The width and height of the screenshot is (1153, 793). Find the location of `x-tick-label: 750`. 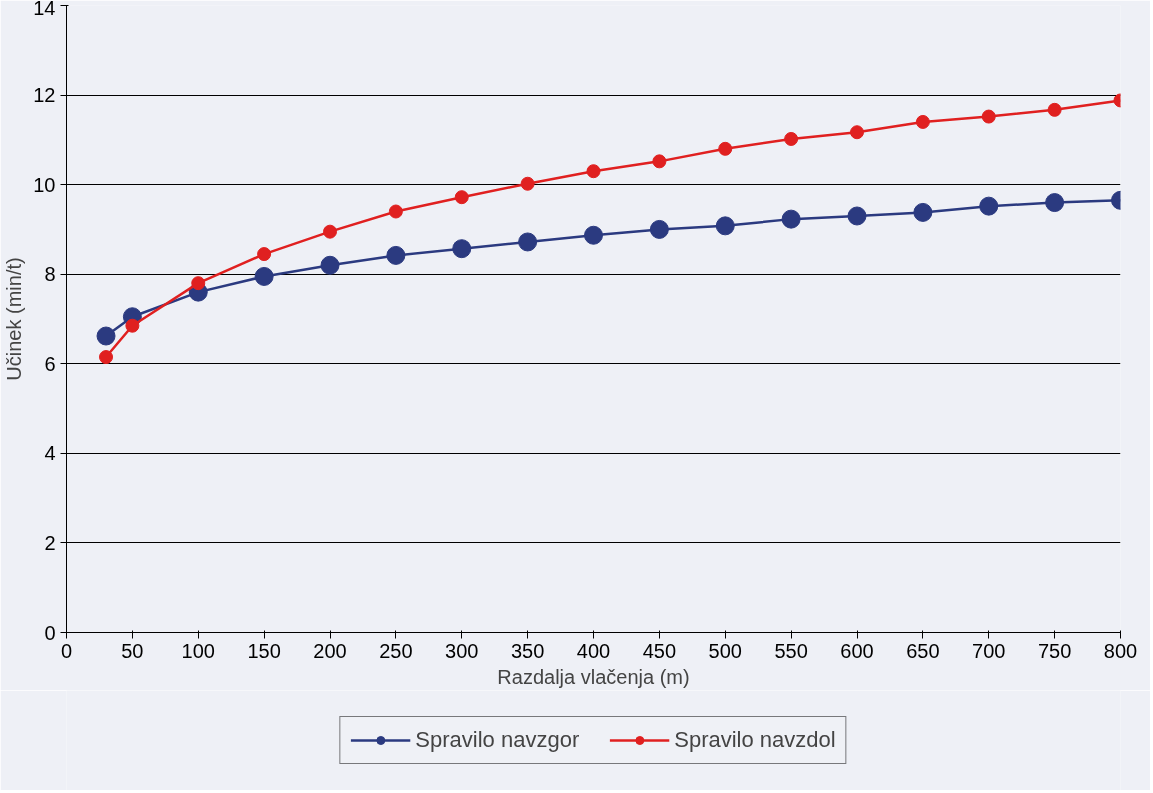

x-tick-label: 750 is located at coordinates (1054, 650).